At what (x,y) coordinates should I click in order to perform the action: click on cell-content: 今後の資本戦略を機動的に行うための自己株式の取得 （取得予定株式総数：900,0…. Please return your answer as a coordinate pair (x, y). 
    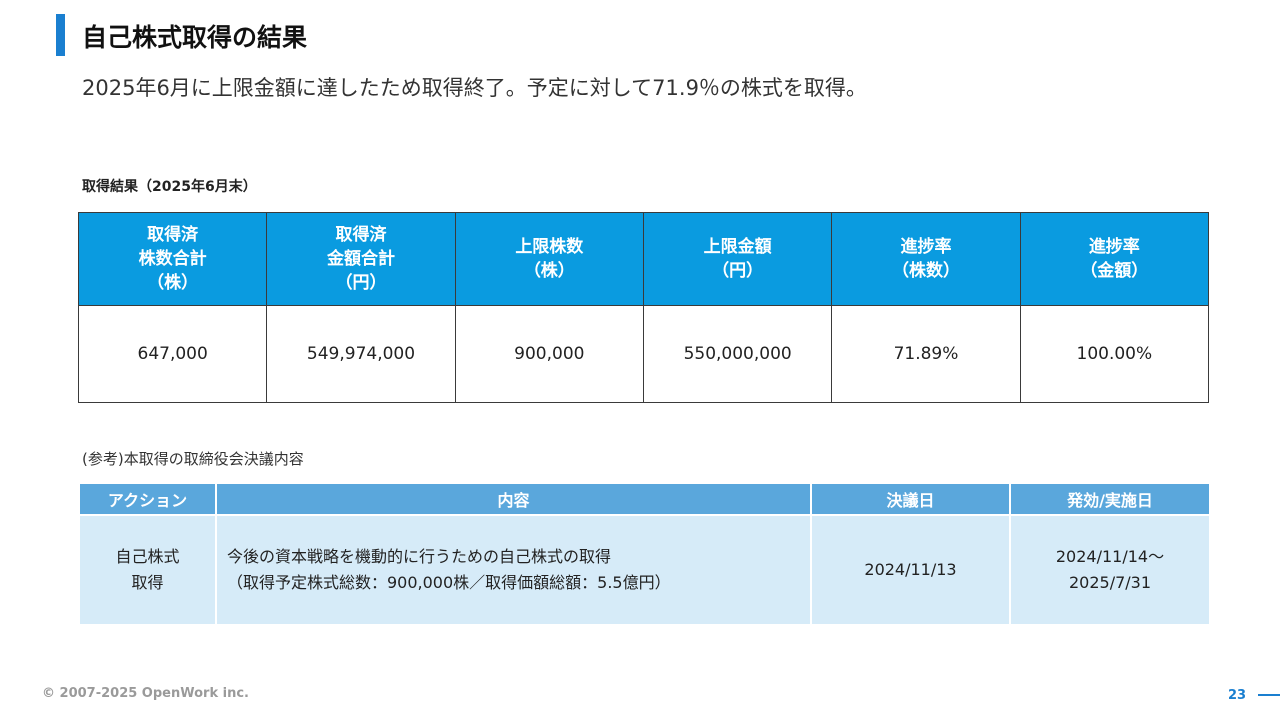
    Looking at the image, I should click on (513, 570).